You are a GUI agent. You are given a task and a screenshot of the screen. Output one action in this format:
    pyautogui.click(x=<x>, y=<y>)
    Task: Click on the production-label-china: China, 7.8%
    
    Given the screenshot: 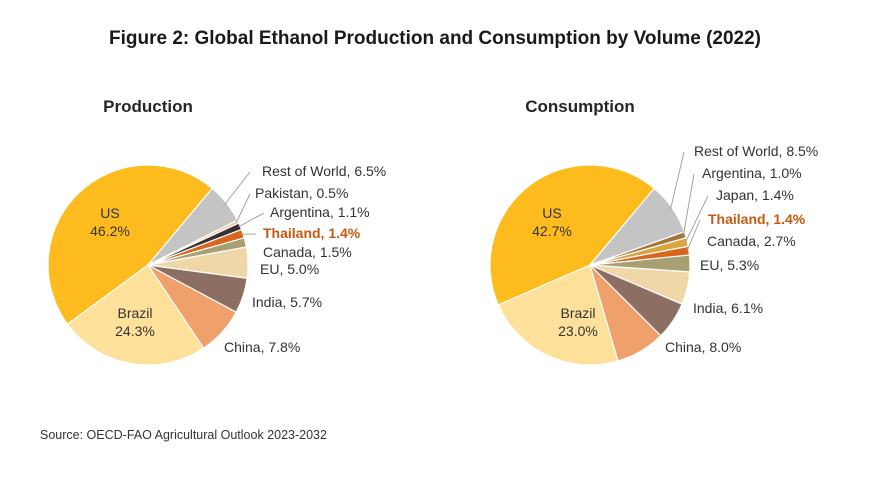 What is the action you would take?
    pyautogui.click(x=262, y=347)
    